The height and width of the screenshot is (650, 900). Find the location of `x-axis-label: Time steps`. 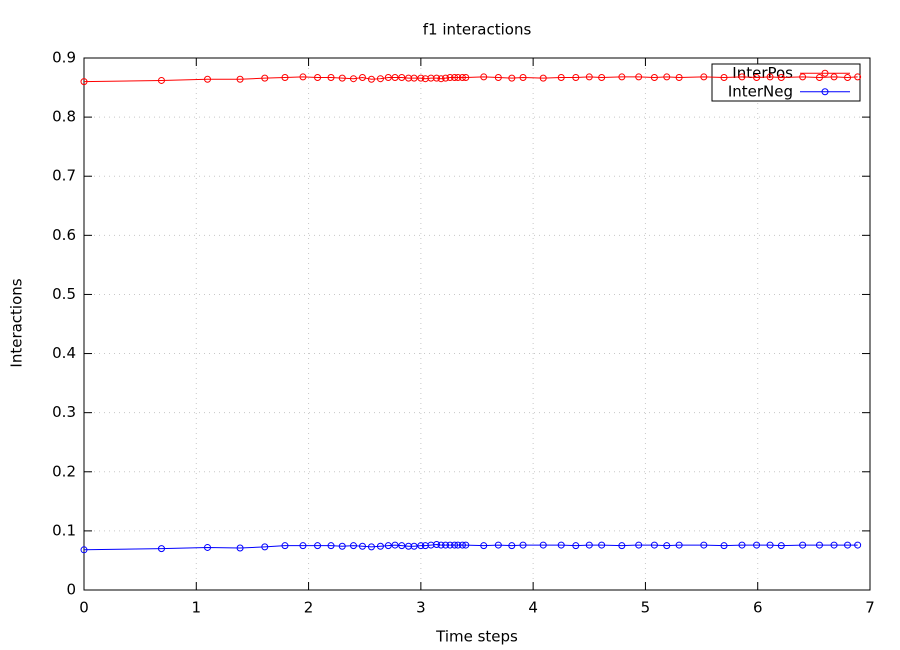

x-axis-label: Time steps is located at coordinates (476, 637).